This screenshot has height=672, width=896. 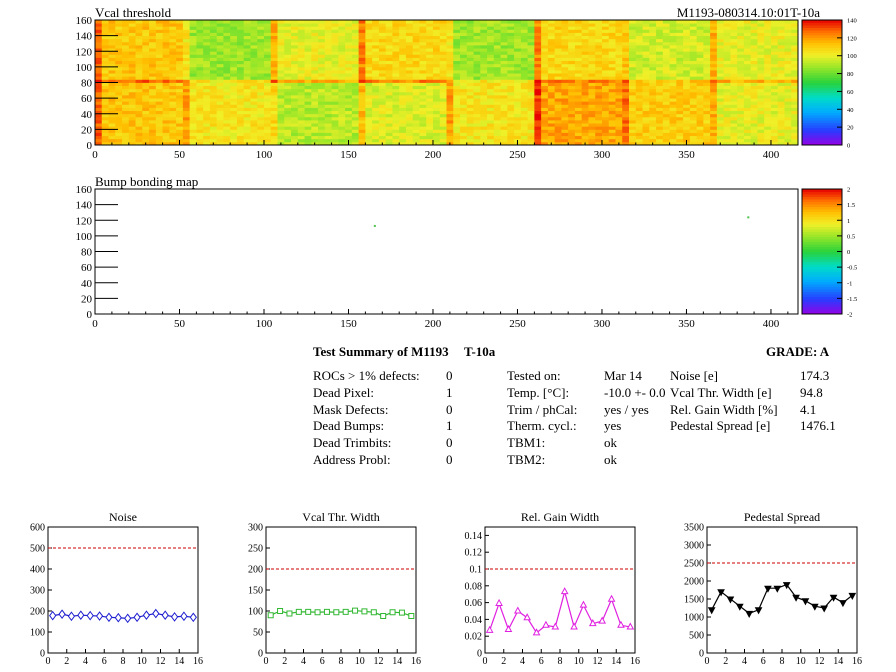 What do you see at coordinates (786, 586) in the screenshot?
I see `data-point` at bounding box center [786, 586].